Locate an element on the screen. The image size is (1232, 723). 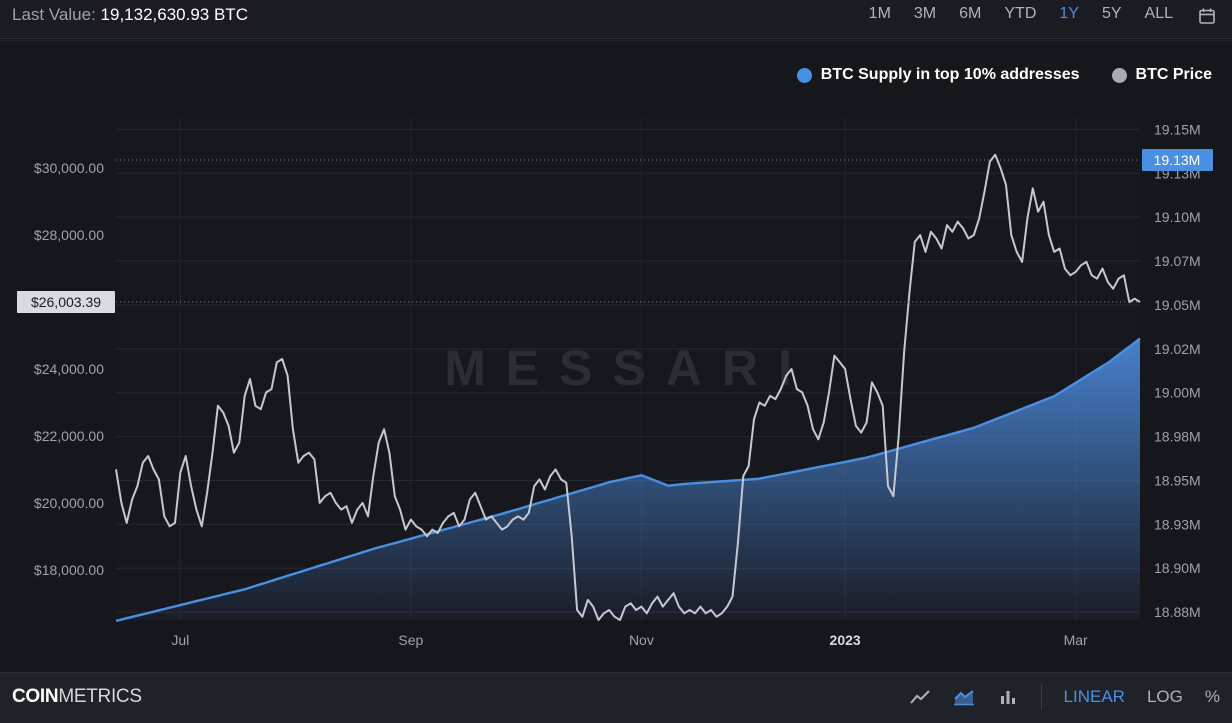
legend-label-btc-price: BTC Price is located at coordinates (1173, 74).